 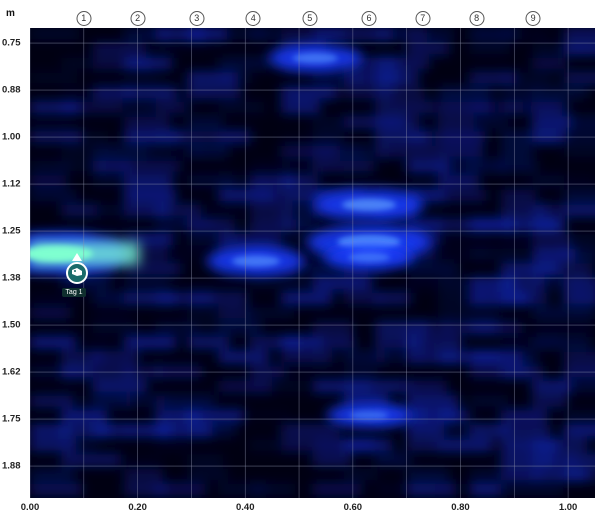 What do you see at coordinates (460, 507) in the screenshot?
I see `x-tick-label: 0.80` at bounding box center [460, 507].